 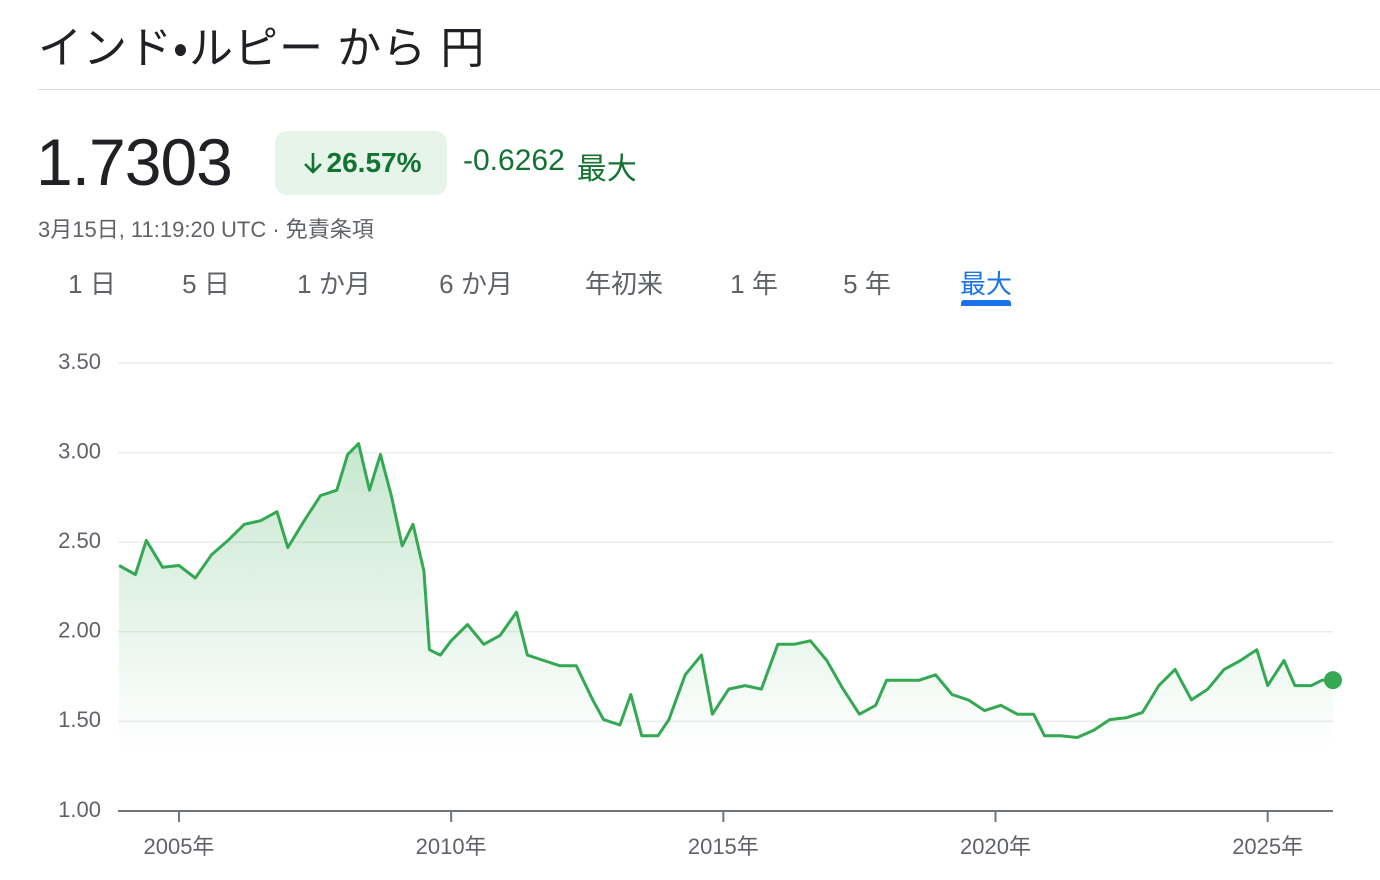 I want to click on range-tab: 5 年, so click(x=867, y=284).